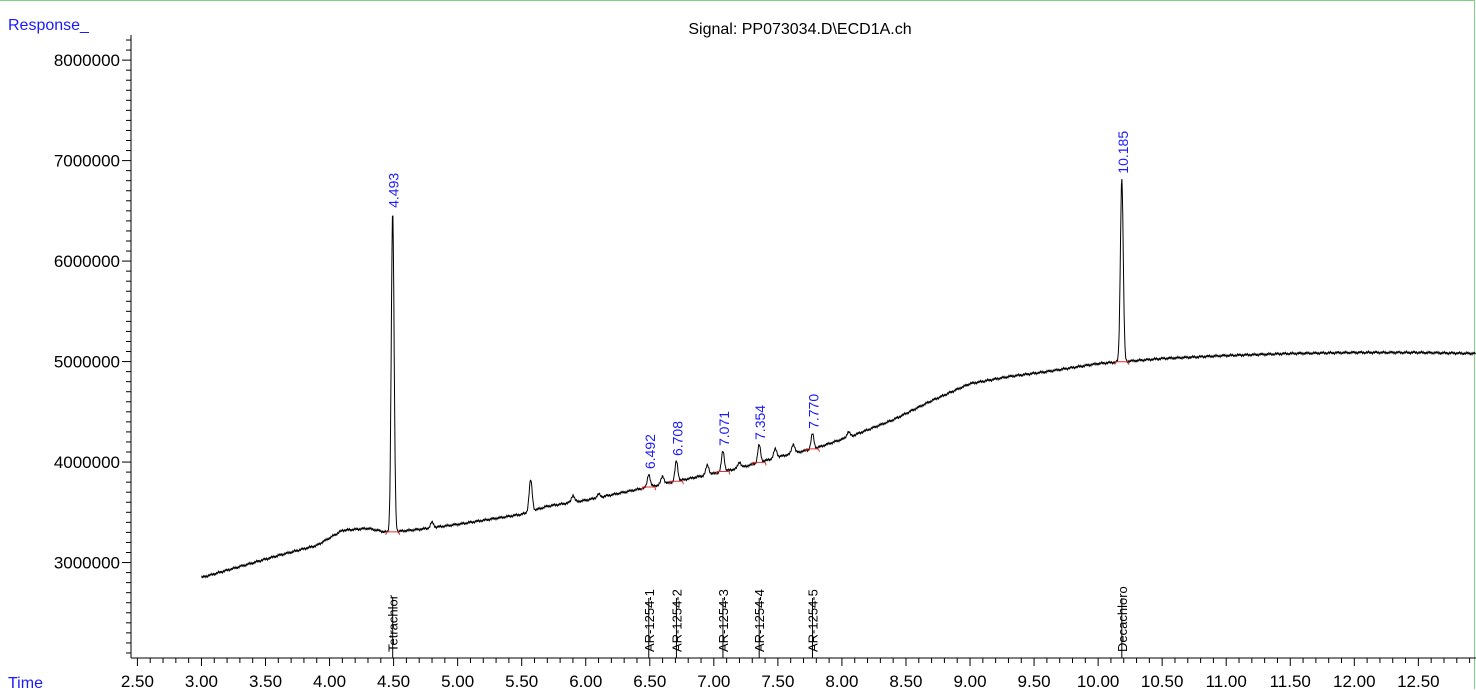 The height and width of the screenshot is (690, 1476). What do you see at coordinates (1290, 681) in the screenshot?
I see `x-tick-label: 11.50` at bounding box center [1290, 681].